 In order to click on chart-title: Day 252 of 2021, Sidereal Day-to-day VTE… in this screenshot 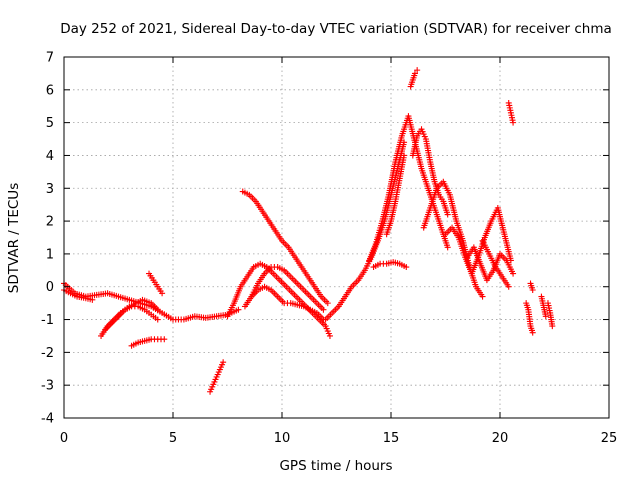, I will do `click(336, 29)`.